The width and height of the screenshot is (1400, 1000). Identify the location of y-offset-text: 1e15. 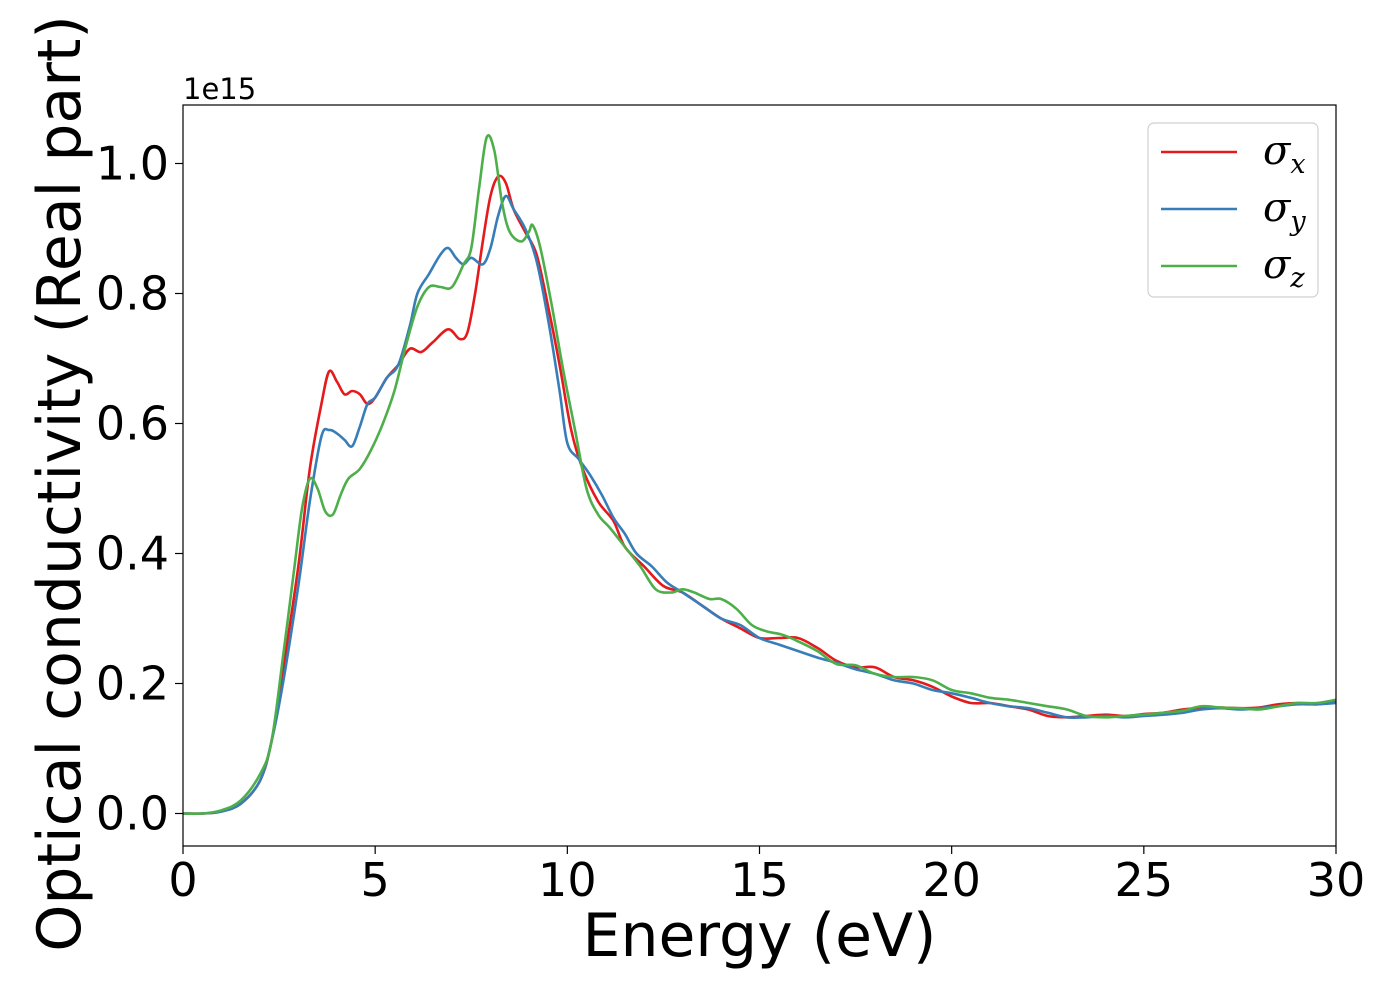
(219, 89).